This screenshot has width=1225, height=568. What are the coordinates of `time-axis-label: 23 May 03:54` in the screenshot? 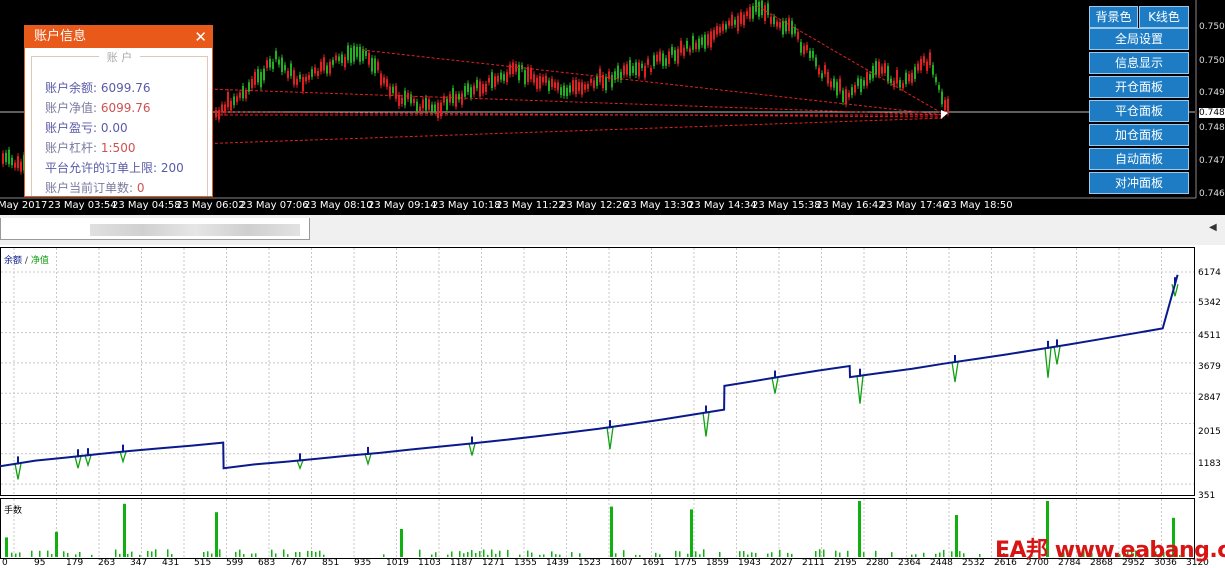 It's located at (82, 205).